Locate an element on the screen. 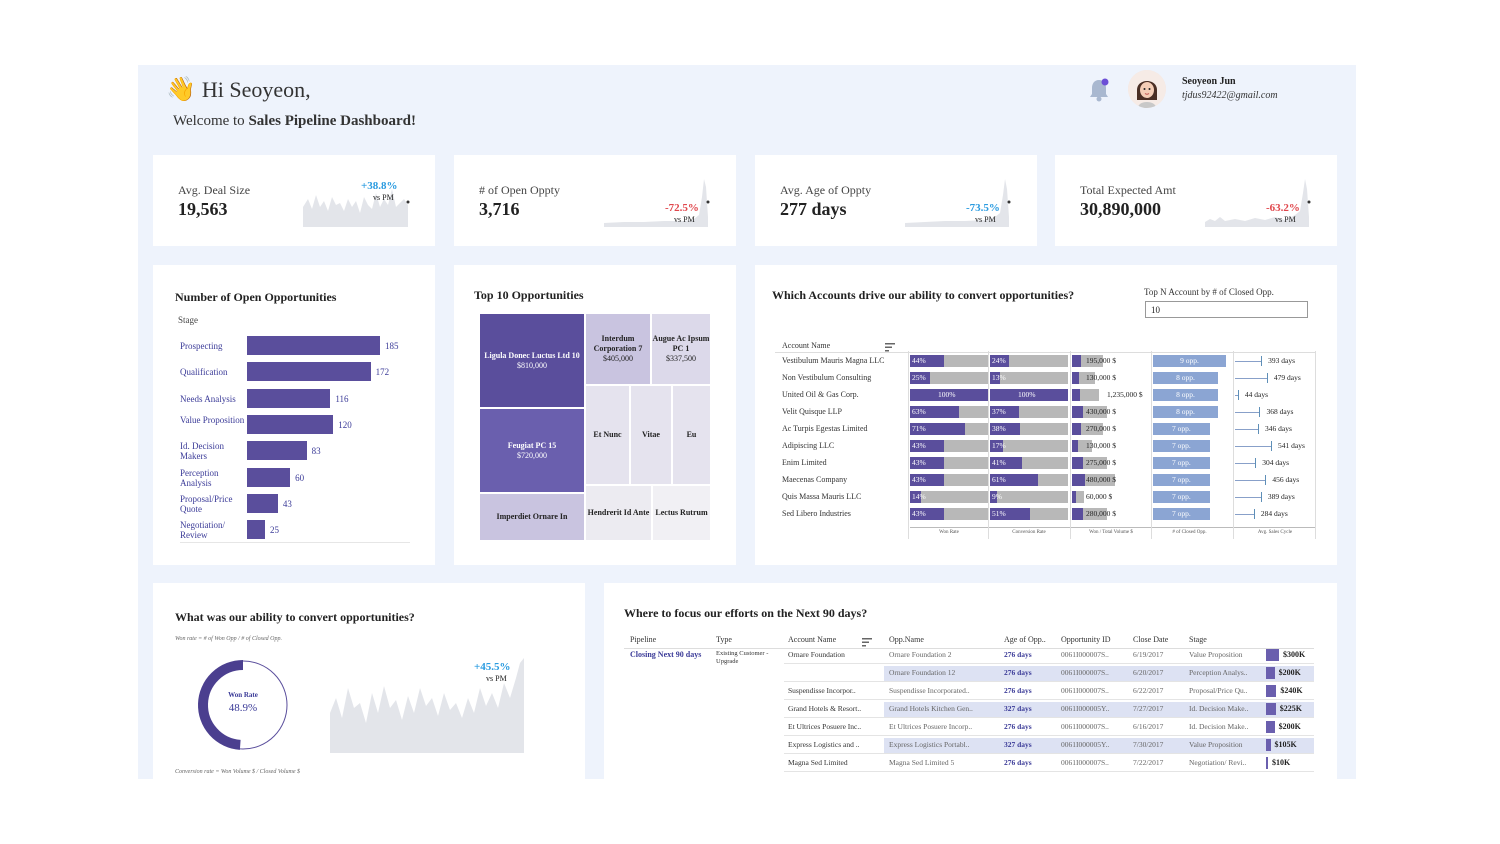 The width and height of the screenshot is (1500, 844). account-name: Non Vestibulum Consulting is located at coordinates (827, 377).